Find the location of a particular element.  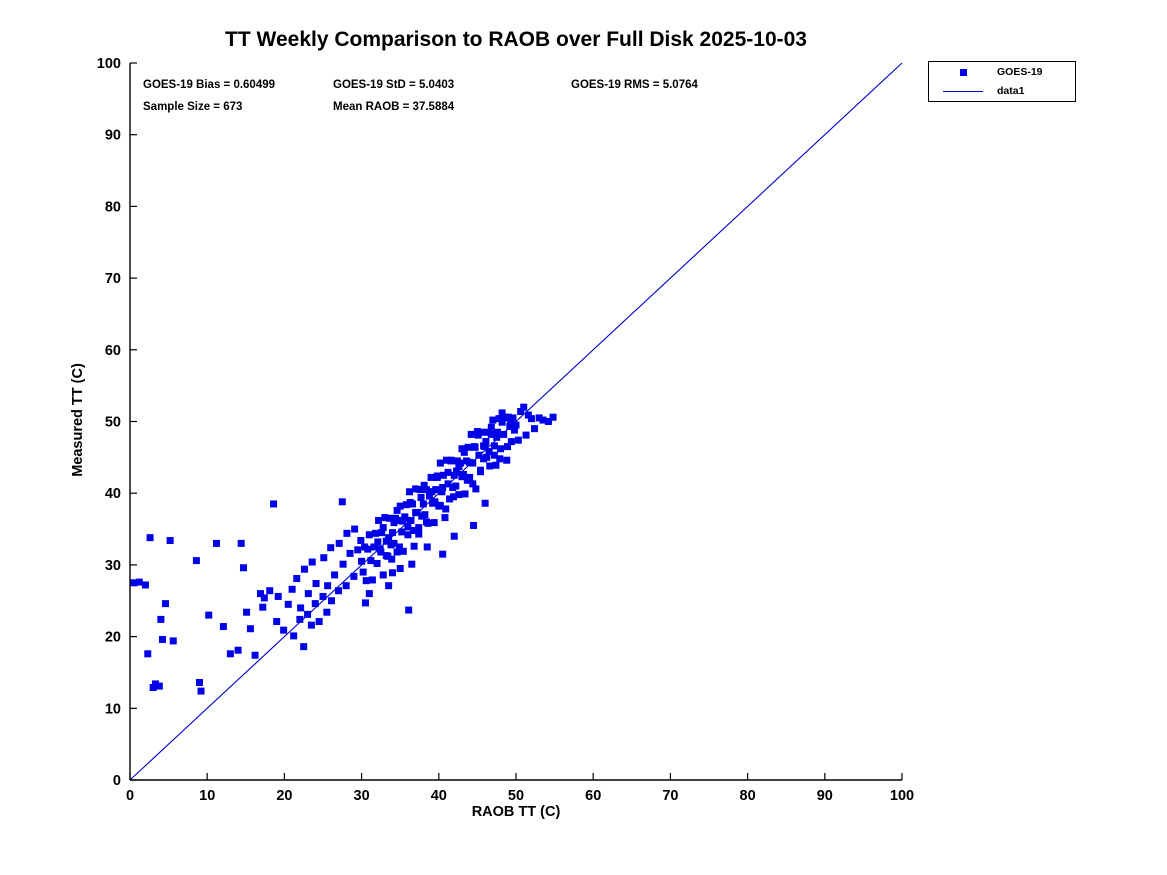

x-tick-label: 0 is located at coordinates (130, 796).